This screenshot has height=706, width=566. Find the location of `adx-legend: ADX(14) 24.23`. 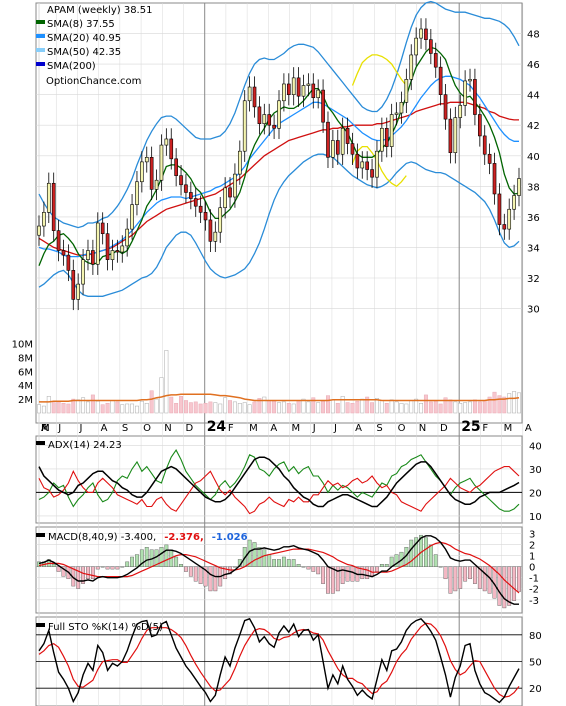

adx-legend: ADX(14) 24.23 is located at coordinates (79, 445).